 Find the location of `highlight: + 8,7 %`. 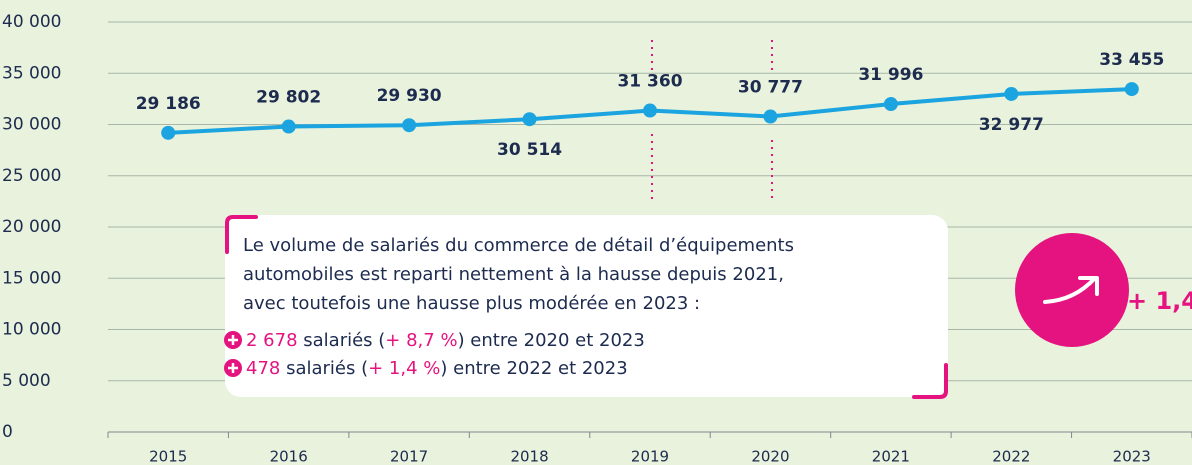

highlight: + 8,7 % is located at coordinates (421, 340).